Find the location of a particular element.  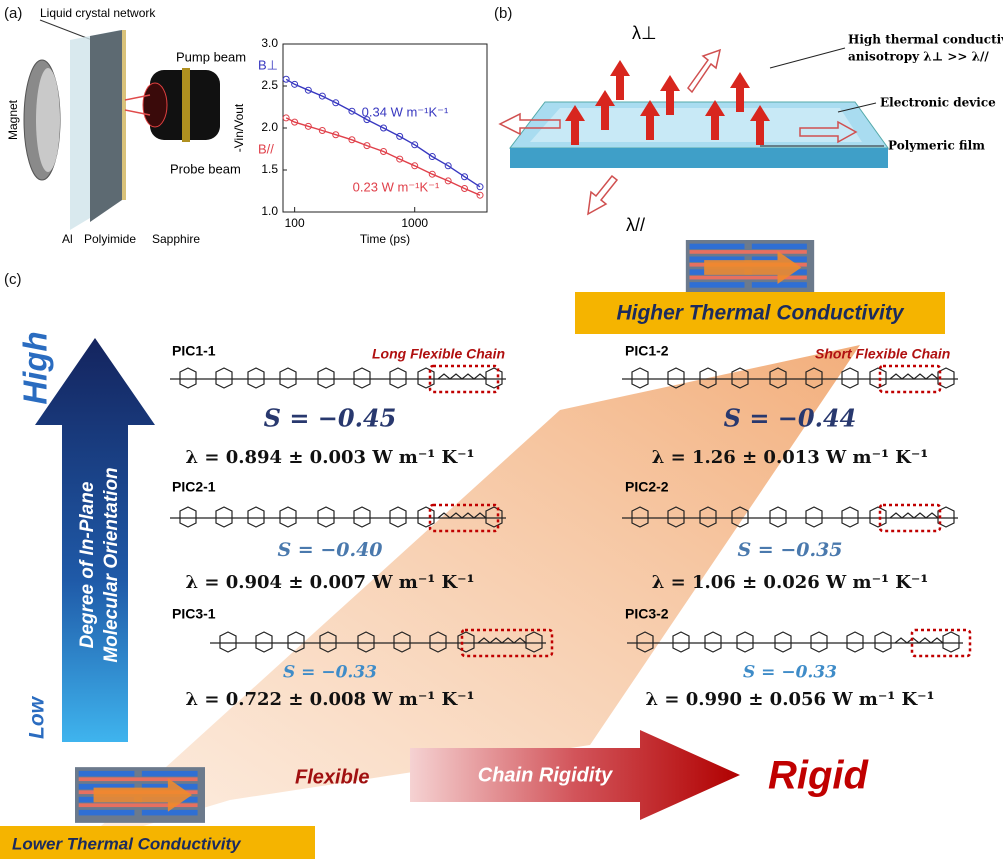

orientation-arrow is located at coordinates (95, 540).